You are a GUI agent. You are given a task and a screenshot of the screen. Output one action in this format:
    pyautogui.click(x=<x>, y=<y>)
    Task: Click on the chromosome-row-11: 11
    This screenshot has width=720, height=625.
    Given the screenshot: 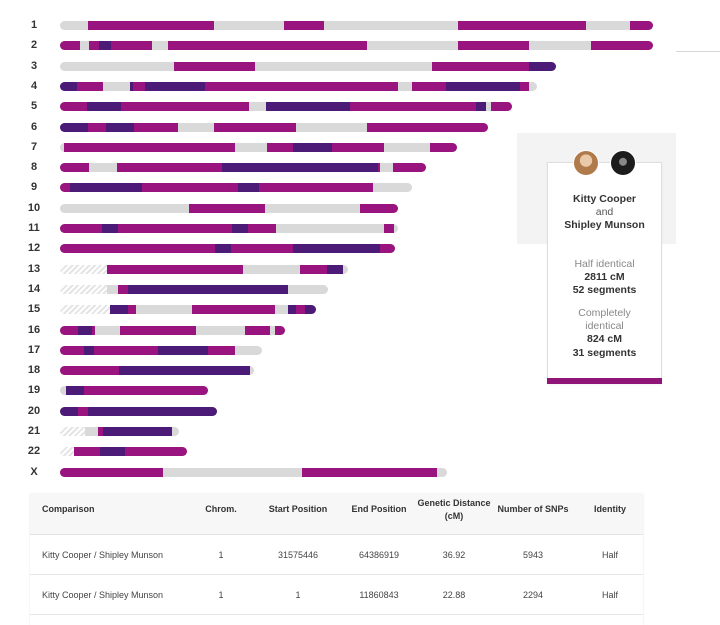 What is the action you would take?
    pyautogui.click(x=330, y=228)
    